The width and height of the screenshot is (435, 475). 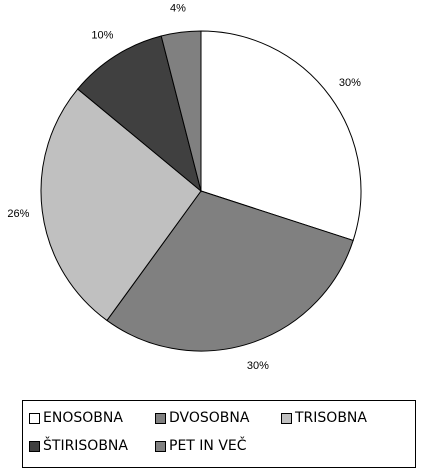 I want to click on legend-label: PET IN VEČ, so click(x=208, y=446).